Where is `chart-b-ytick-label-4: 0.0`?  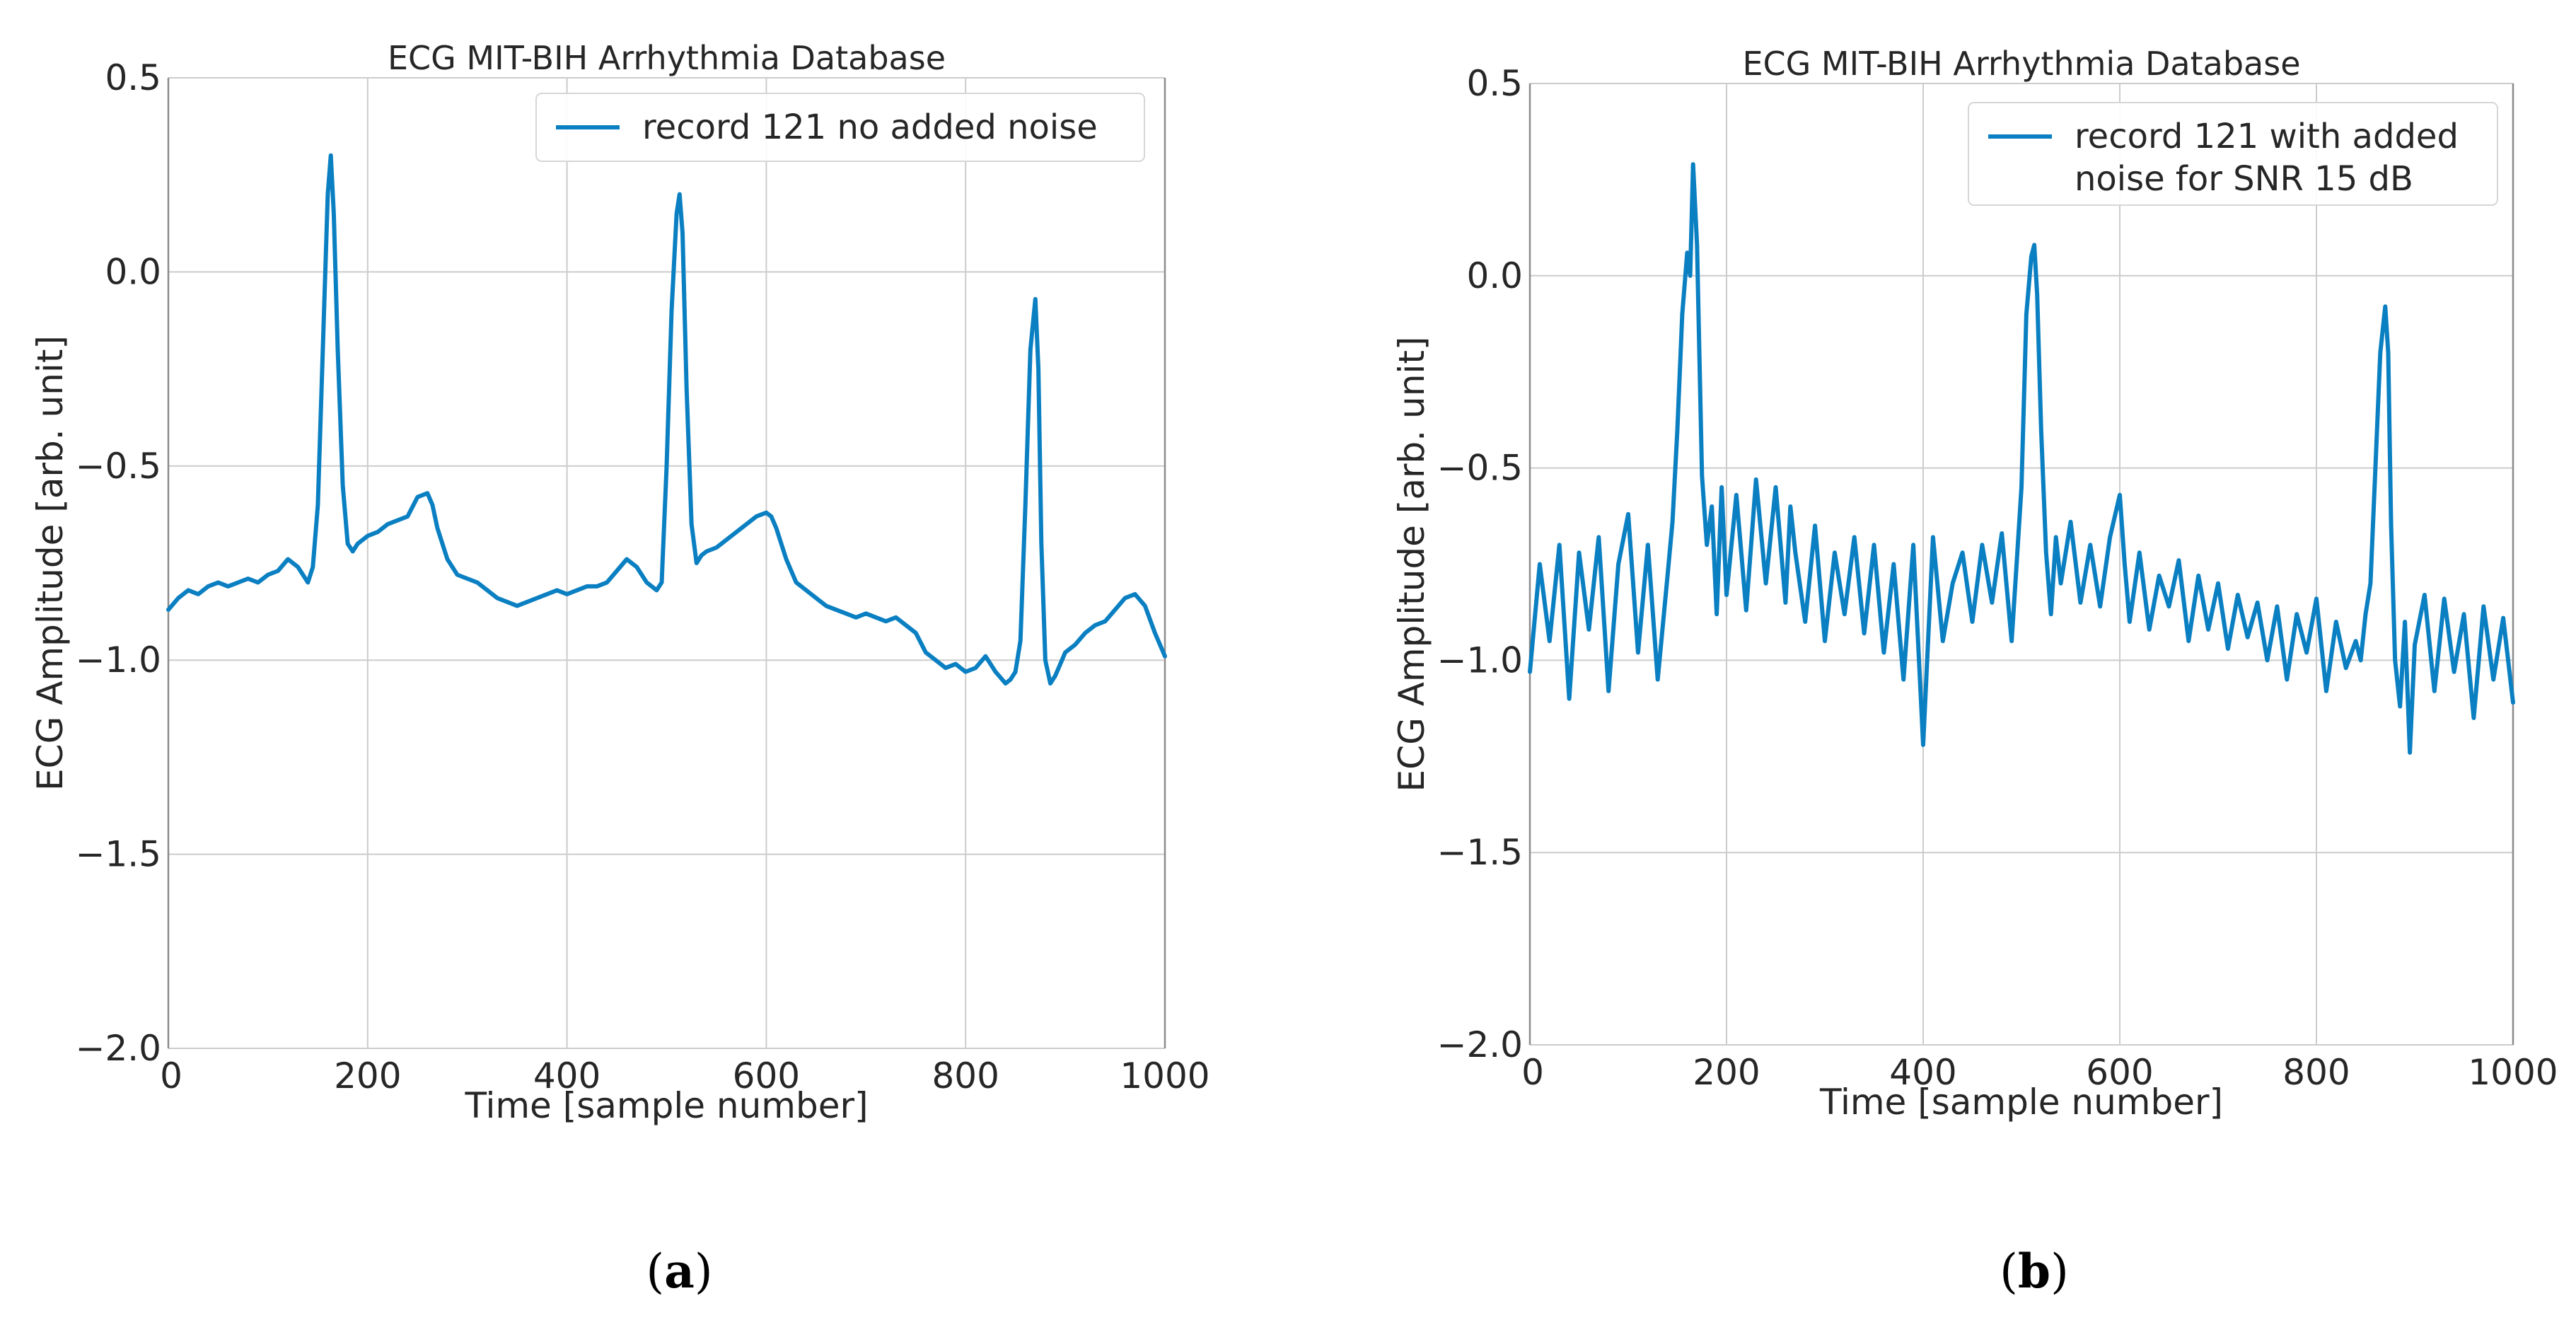
chart-b-ytick-label-4: 0.0 is located at coordinates (1494, 275).